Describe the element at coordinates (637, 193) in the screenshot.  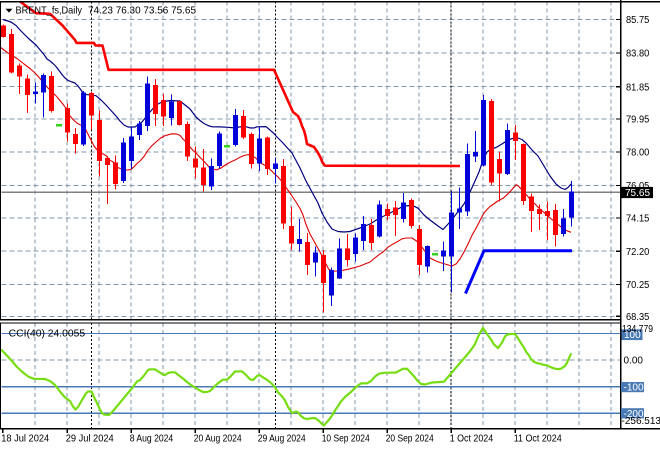
I see `svg-text: 75.65` at that location.